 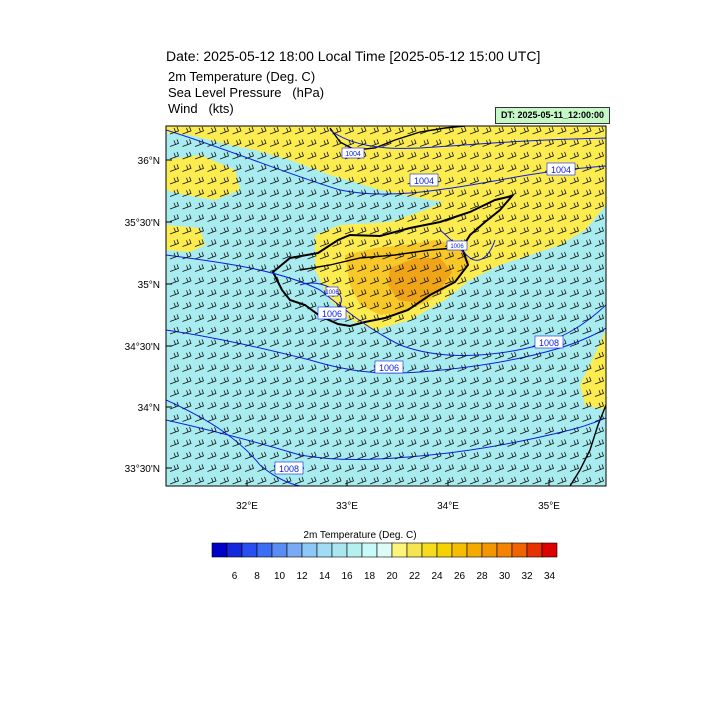 I want to click on subtitle-pressure: Sea Level Pressure (hPa), so click(x=246, y=92).